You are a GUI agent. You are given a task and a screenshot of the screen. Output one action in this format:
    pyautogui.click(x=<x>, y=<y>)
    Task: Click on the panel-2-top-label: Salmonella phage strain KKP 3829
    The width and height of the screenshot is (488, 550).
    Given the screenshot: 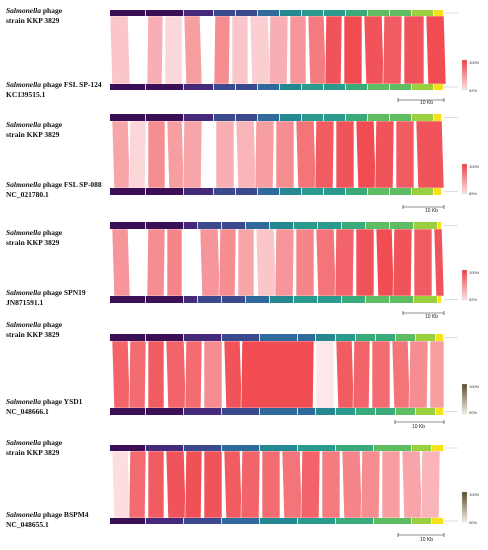 What is the action you would take?
    pyautogui.click(x=34, y=129)
    